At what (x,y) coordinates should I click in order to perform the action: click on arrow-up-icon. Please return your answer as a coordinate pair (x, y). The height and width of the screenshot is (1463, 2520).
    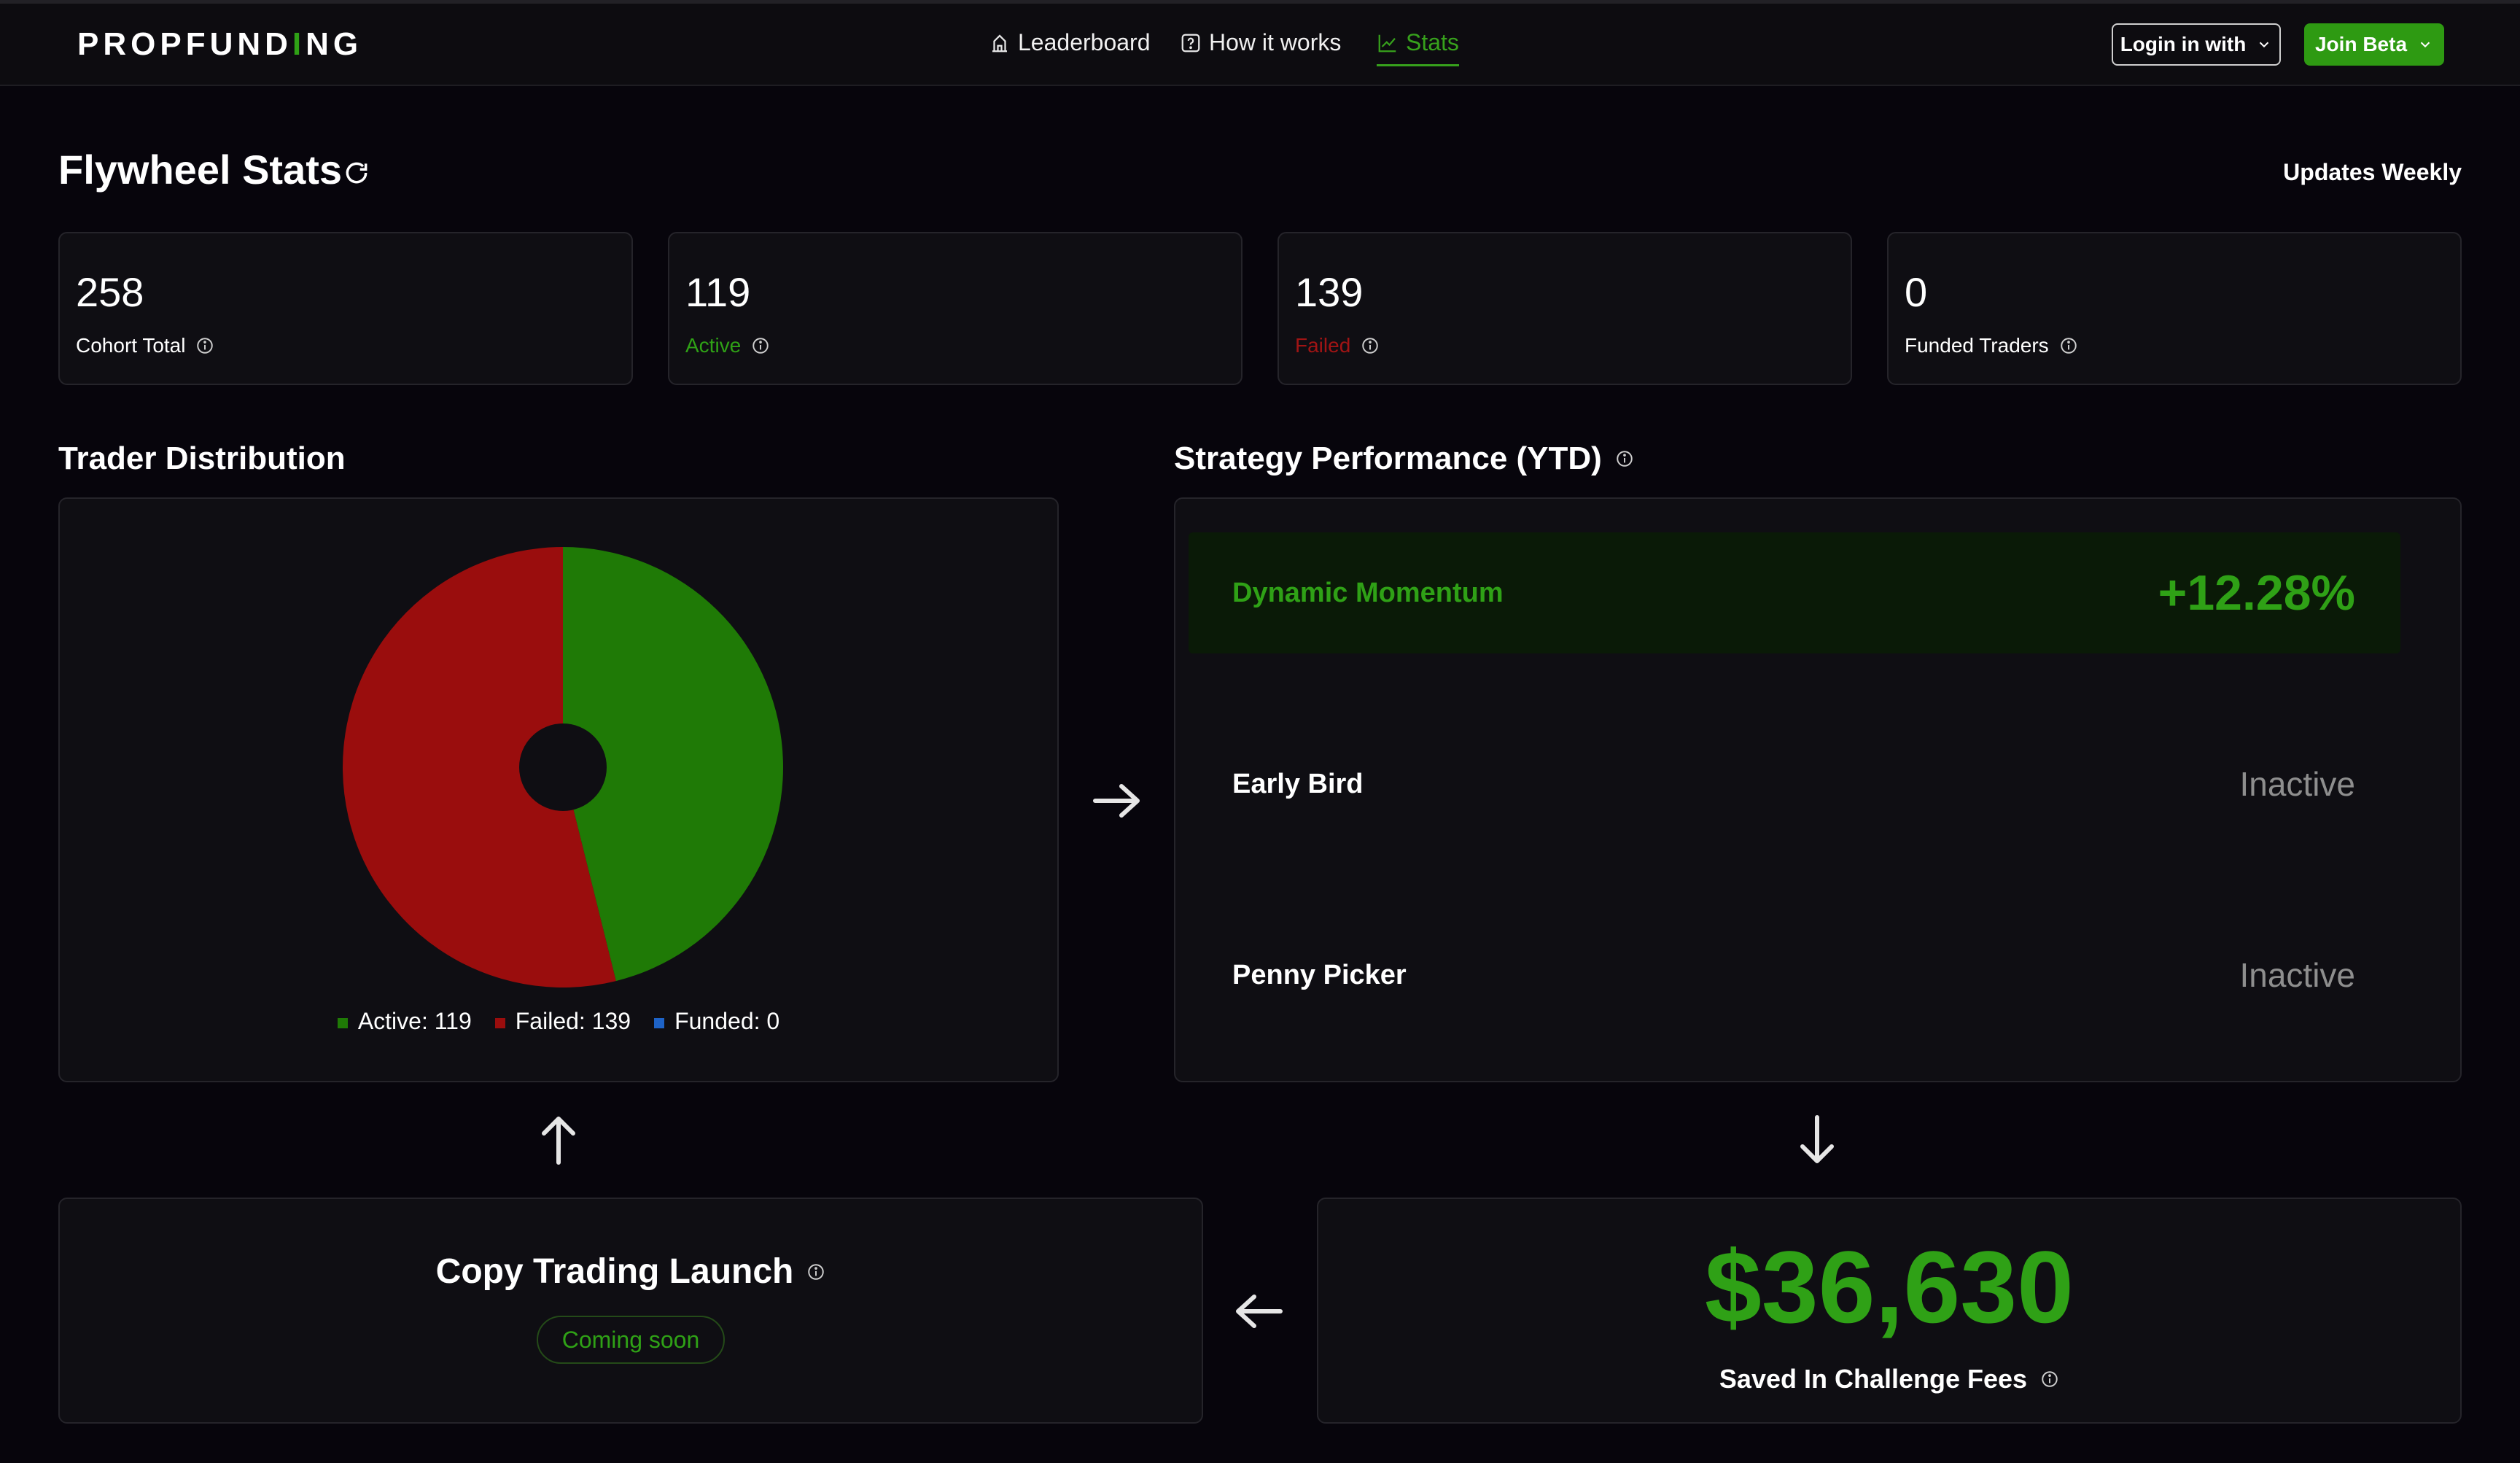
    Looking at the image, I should click on (558, 1139).